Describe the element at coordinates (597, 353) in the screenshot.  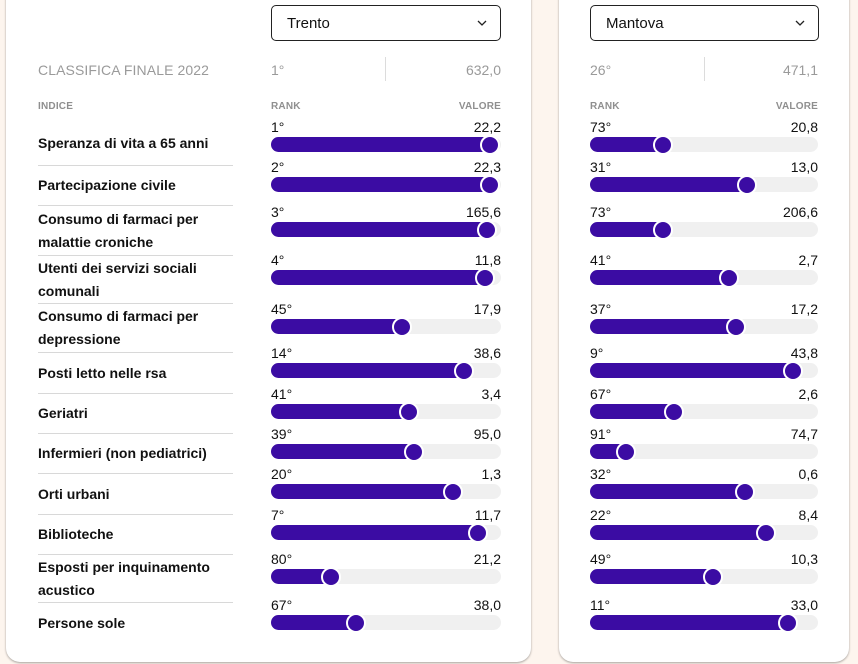
I see `metric-rank: 9°` at that location.